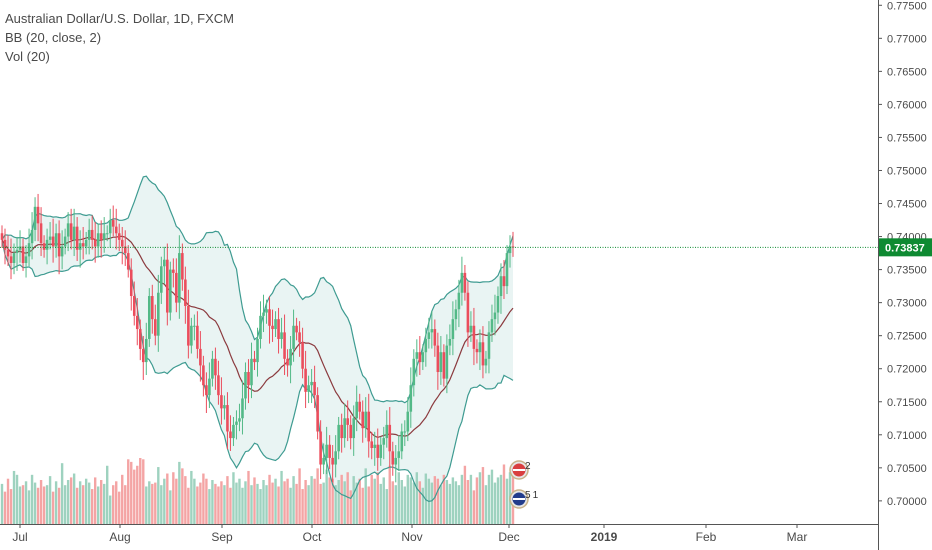  I want to click on flag-stripe, so click(519, 470).